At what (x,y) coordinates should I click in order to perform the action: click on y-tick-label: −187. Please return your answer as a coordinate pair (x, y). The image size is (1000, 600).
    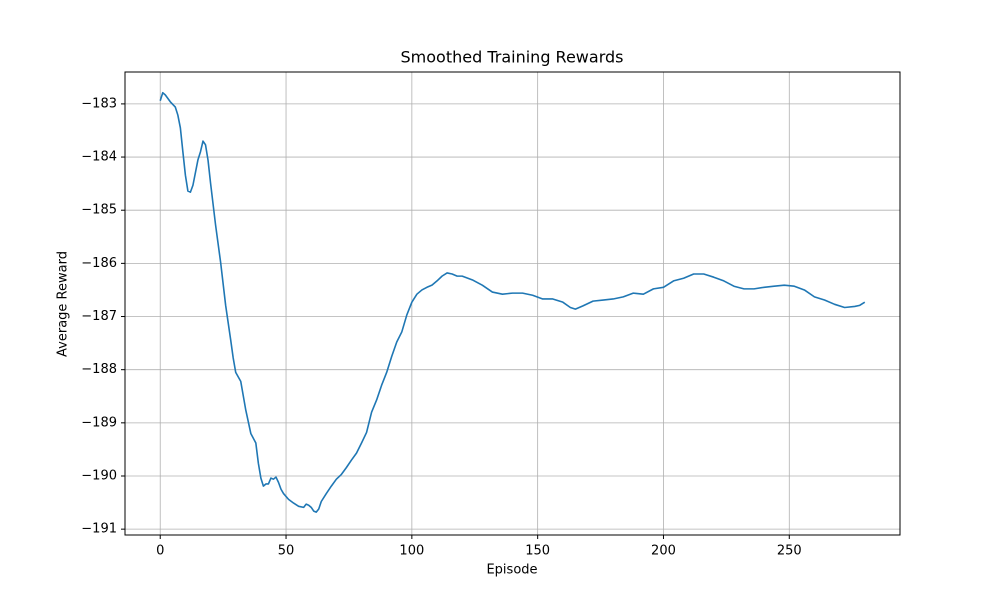
    Looking at the image, I should click on (99, 316).